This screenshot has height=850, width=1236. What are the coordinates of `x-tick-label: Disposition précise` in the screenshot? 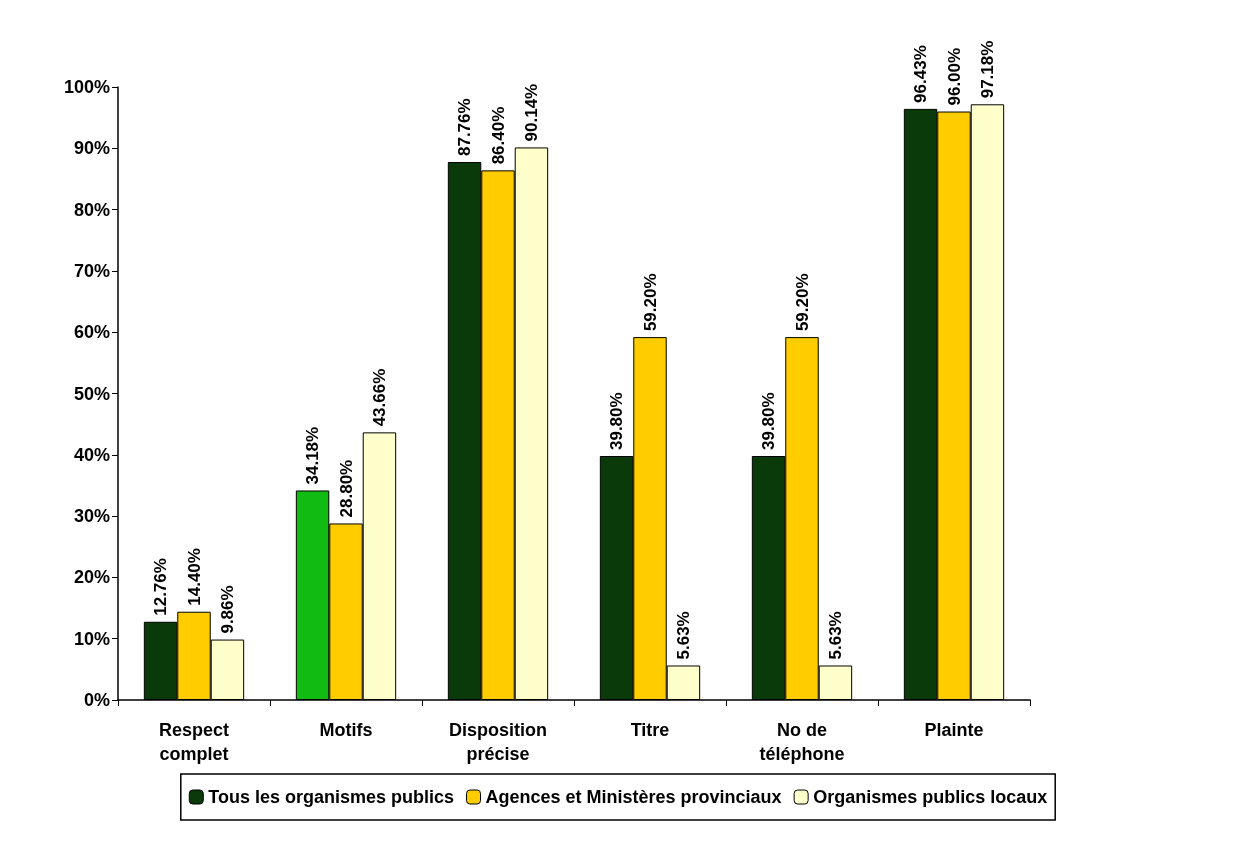 It's located at (498, 742).